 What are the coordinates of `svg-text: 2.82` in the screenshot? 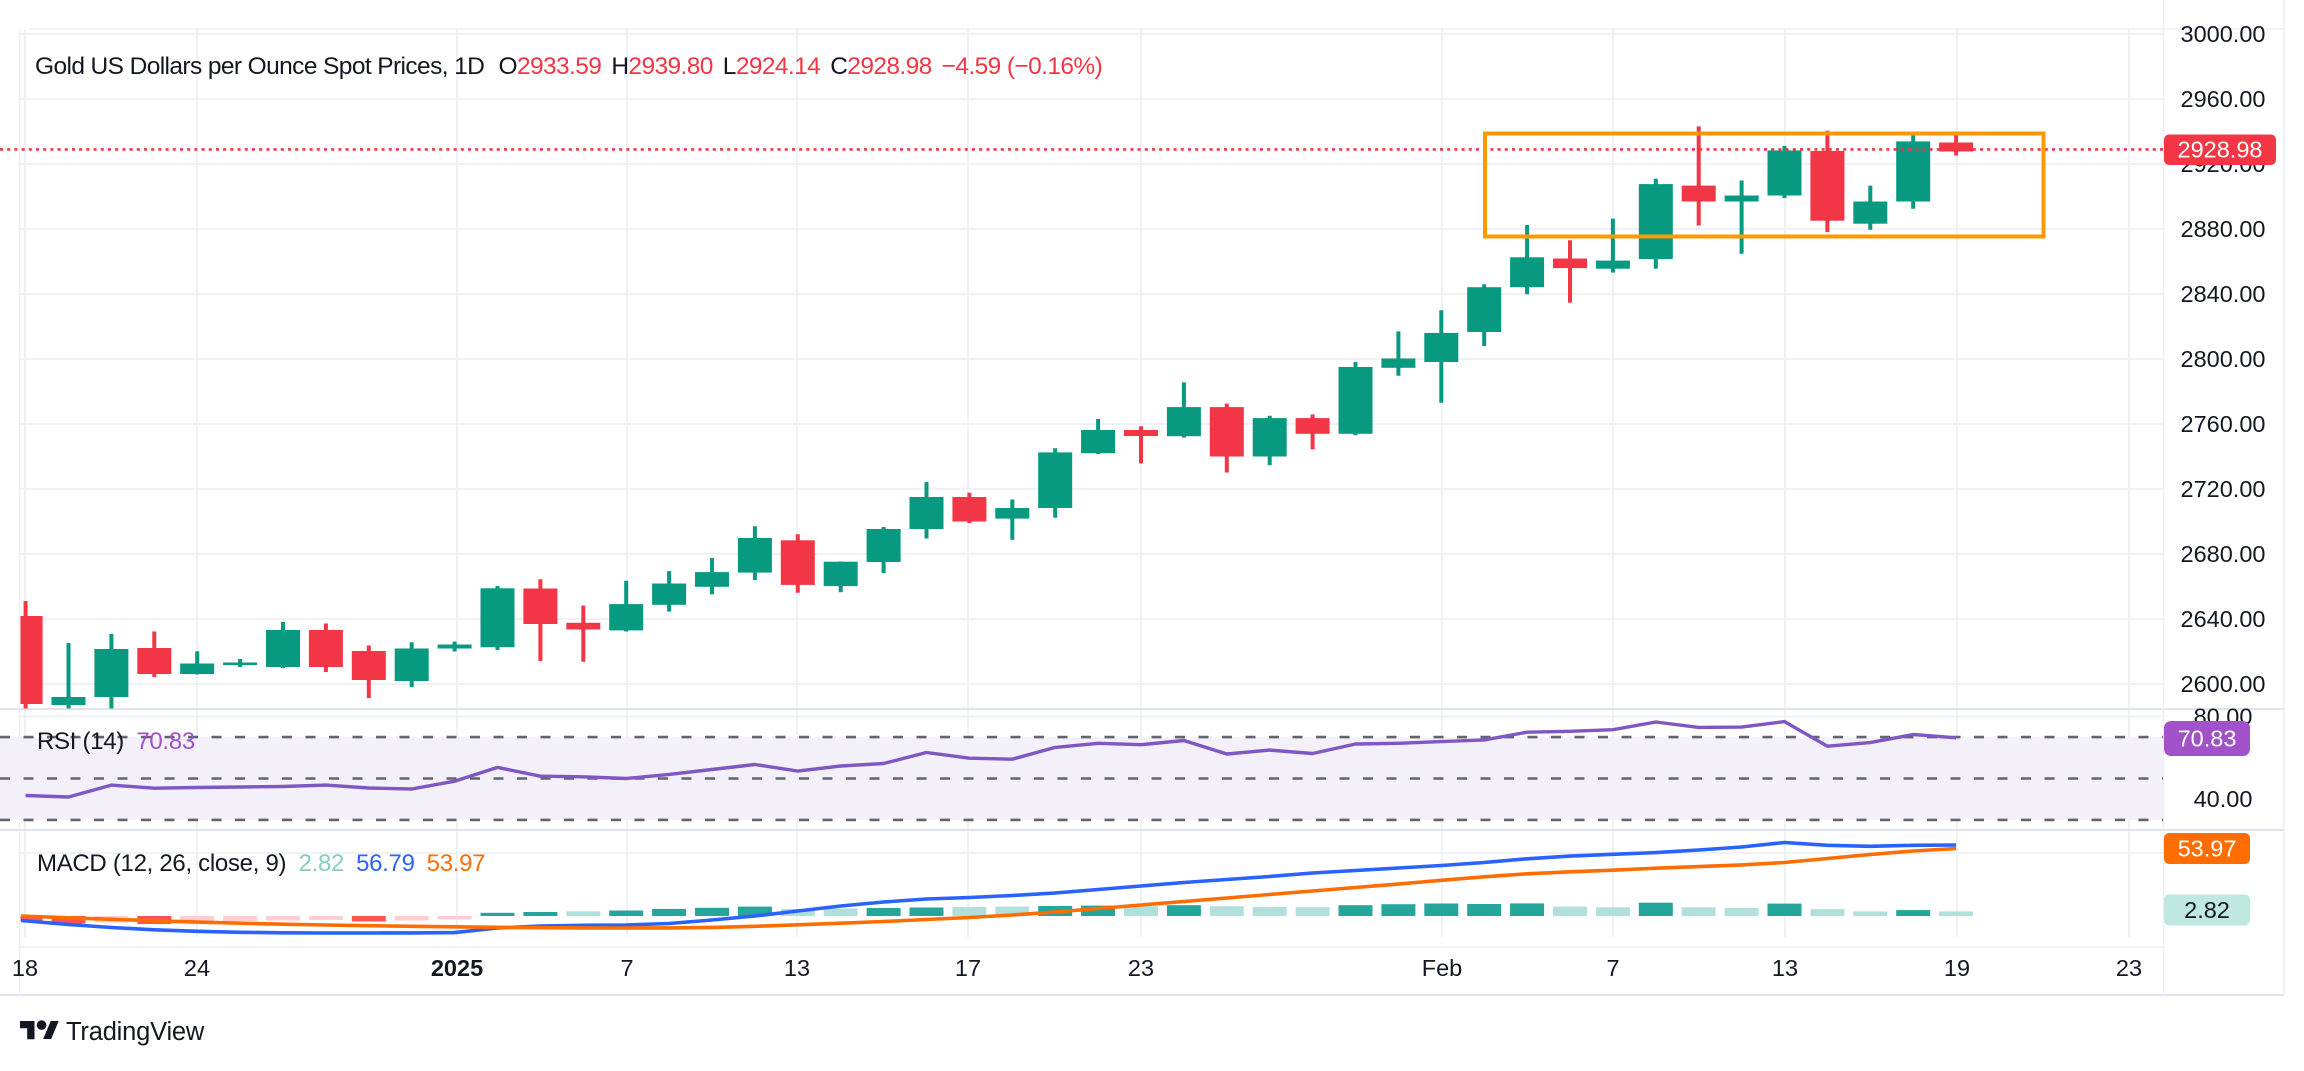 It's located at (2207, 910).